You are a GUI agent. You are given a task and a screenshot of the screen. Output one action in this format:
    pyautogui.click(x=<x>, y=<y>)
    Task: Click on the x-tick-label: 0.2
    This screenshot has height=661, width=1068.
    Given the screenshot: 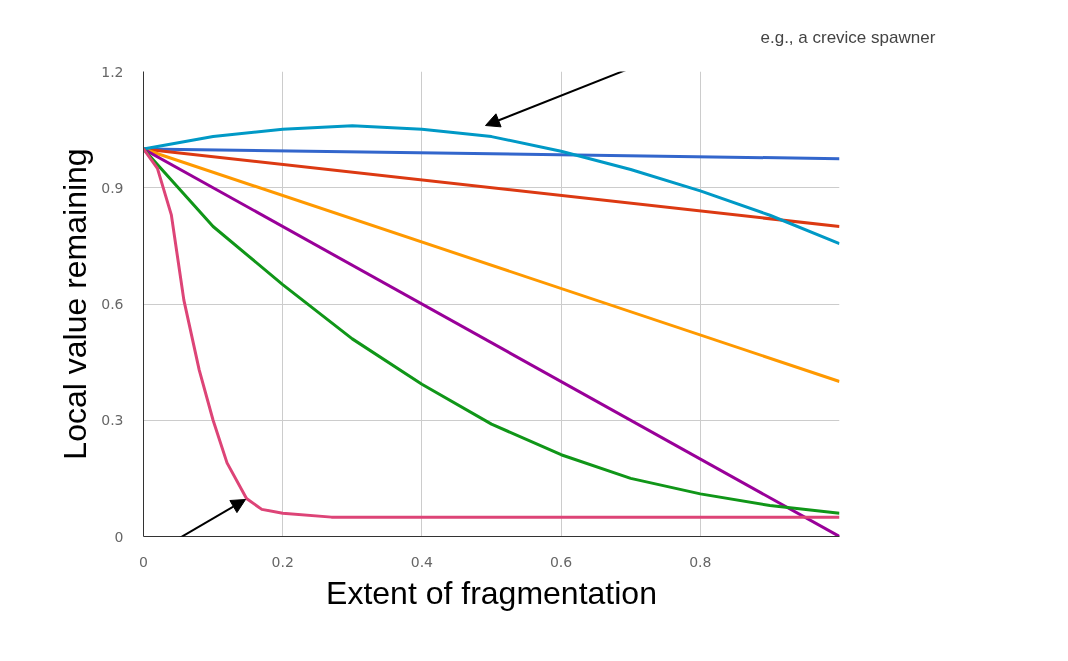 What is the action you would take?
    pyautogui.click(x=282, y=561)
    